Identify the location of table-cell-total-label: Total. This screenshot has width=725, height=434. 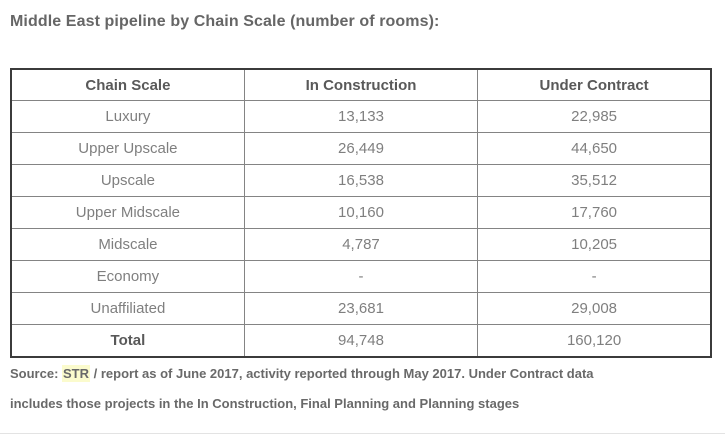
(127, 341).